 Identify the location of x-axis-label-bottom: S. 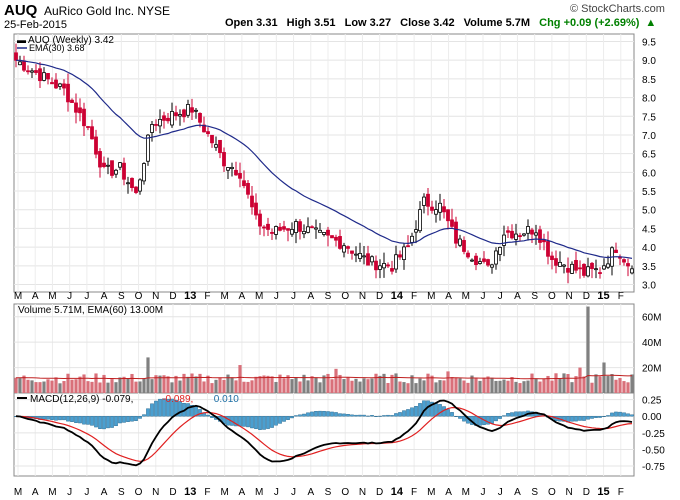
(121, 492).